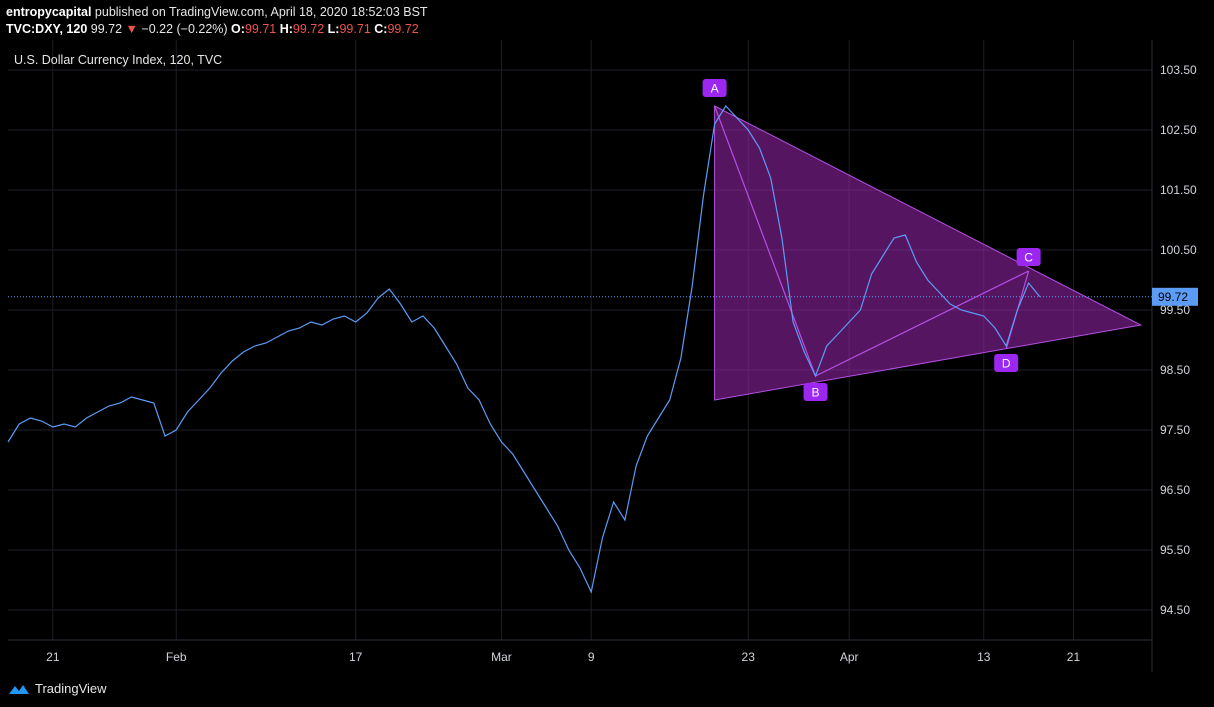 The height and width of the screenshot is (707, 1214). What do you see at coordinates (49, 12) in the screenshot?
I see `publisher-name: entropycapital` at bounding box center [49, 12].